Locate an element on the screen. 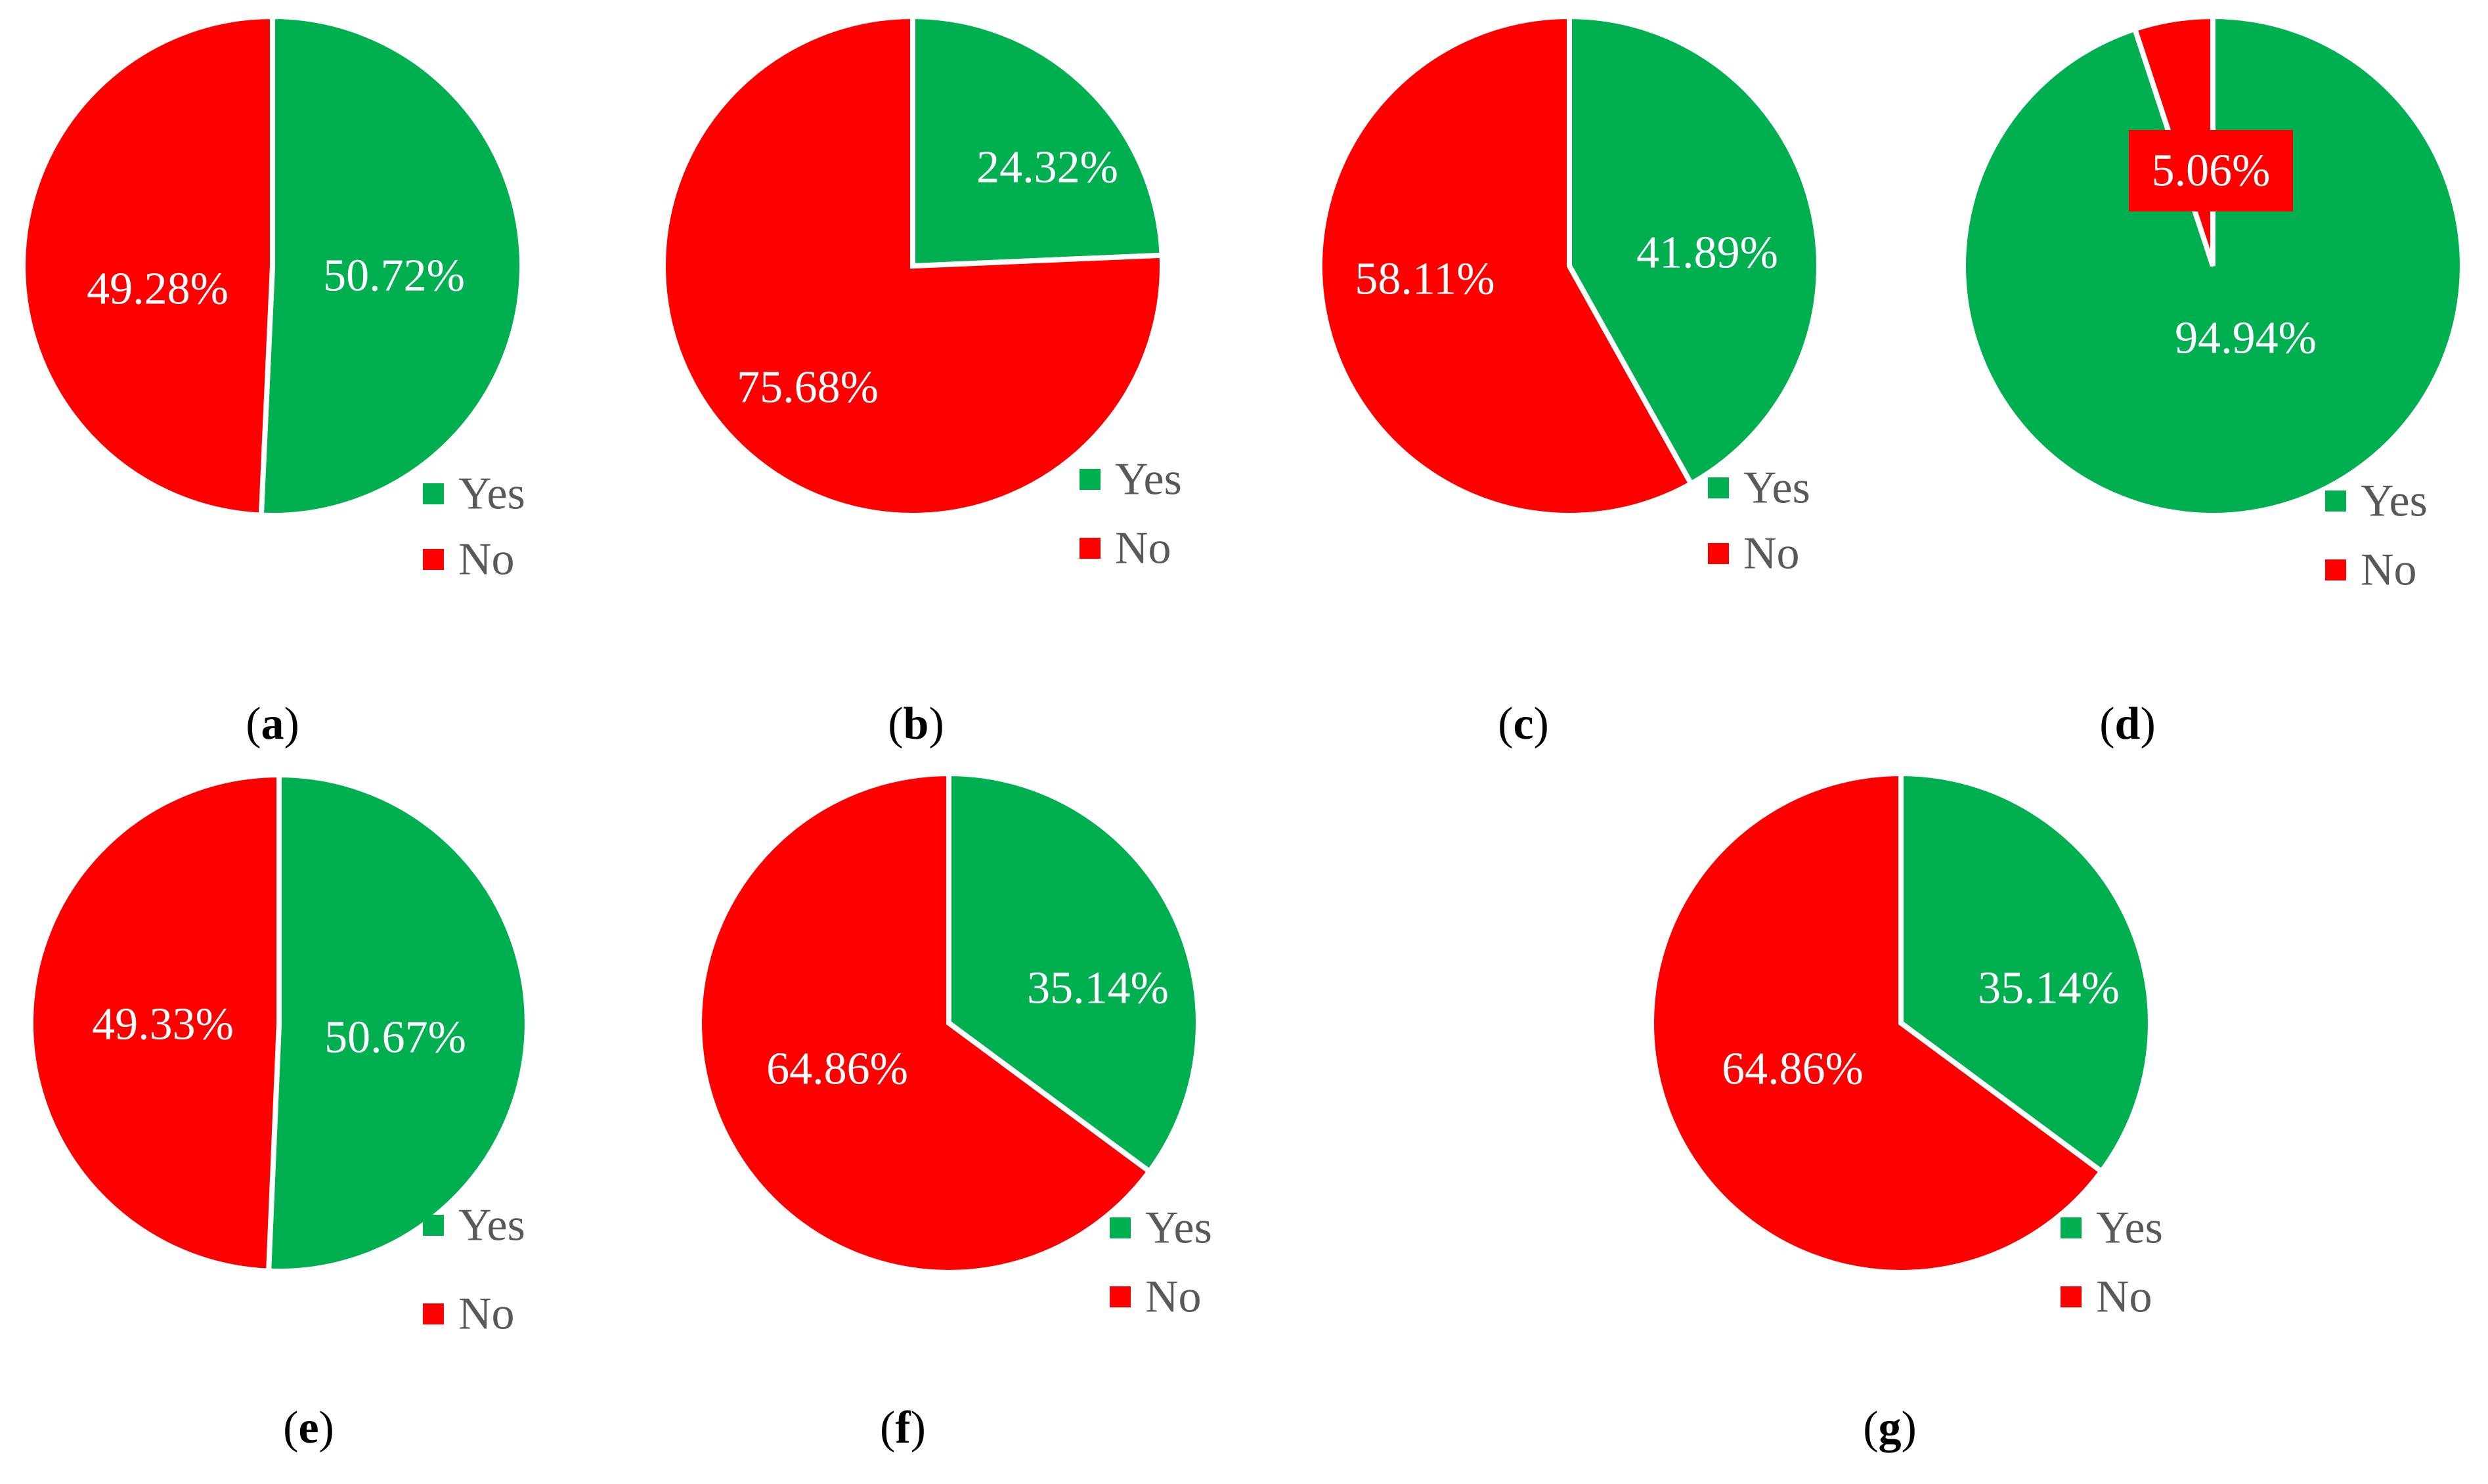 Image resolution: width=2488 pixels, height=1484 pixels. legend-label-b-no: No is located at coordinates (1143, 548).